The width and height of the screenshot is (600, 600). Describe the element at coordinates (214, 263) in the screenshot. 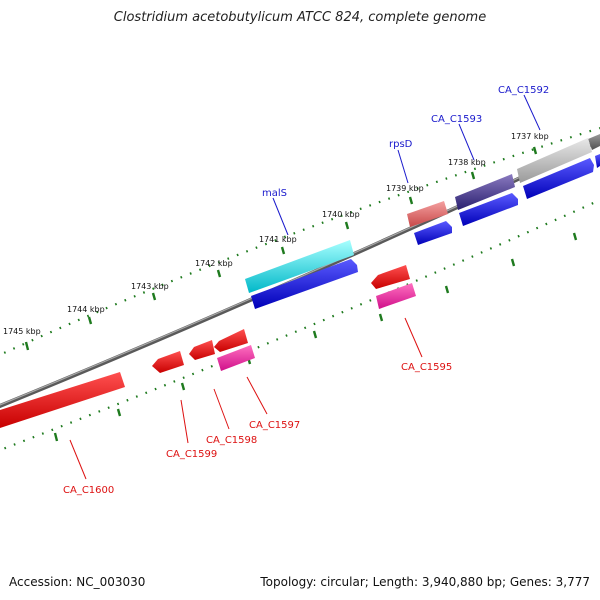

I see `tick-label: 1742 kbp` at that location.